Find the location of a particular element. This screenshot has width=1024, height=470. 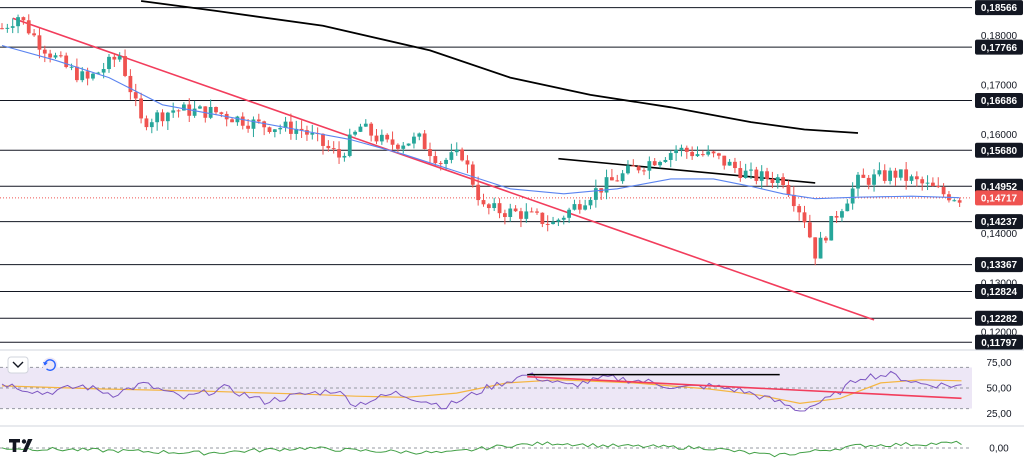

last-price-label-box is located at coordinates (999, 198).